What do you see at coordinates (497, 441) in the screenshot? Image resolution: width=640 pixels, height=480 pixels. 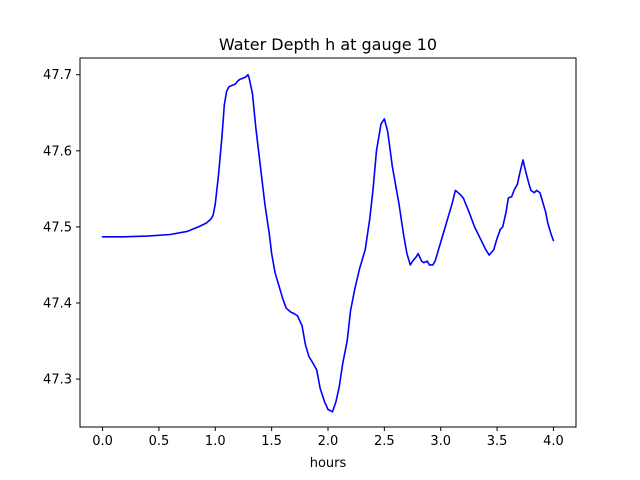 I see `x-tick-label: 3.5` at bounding box center [497, 441].